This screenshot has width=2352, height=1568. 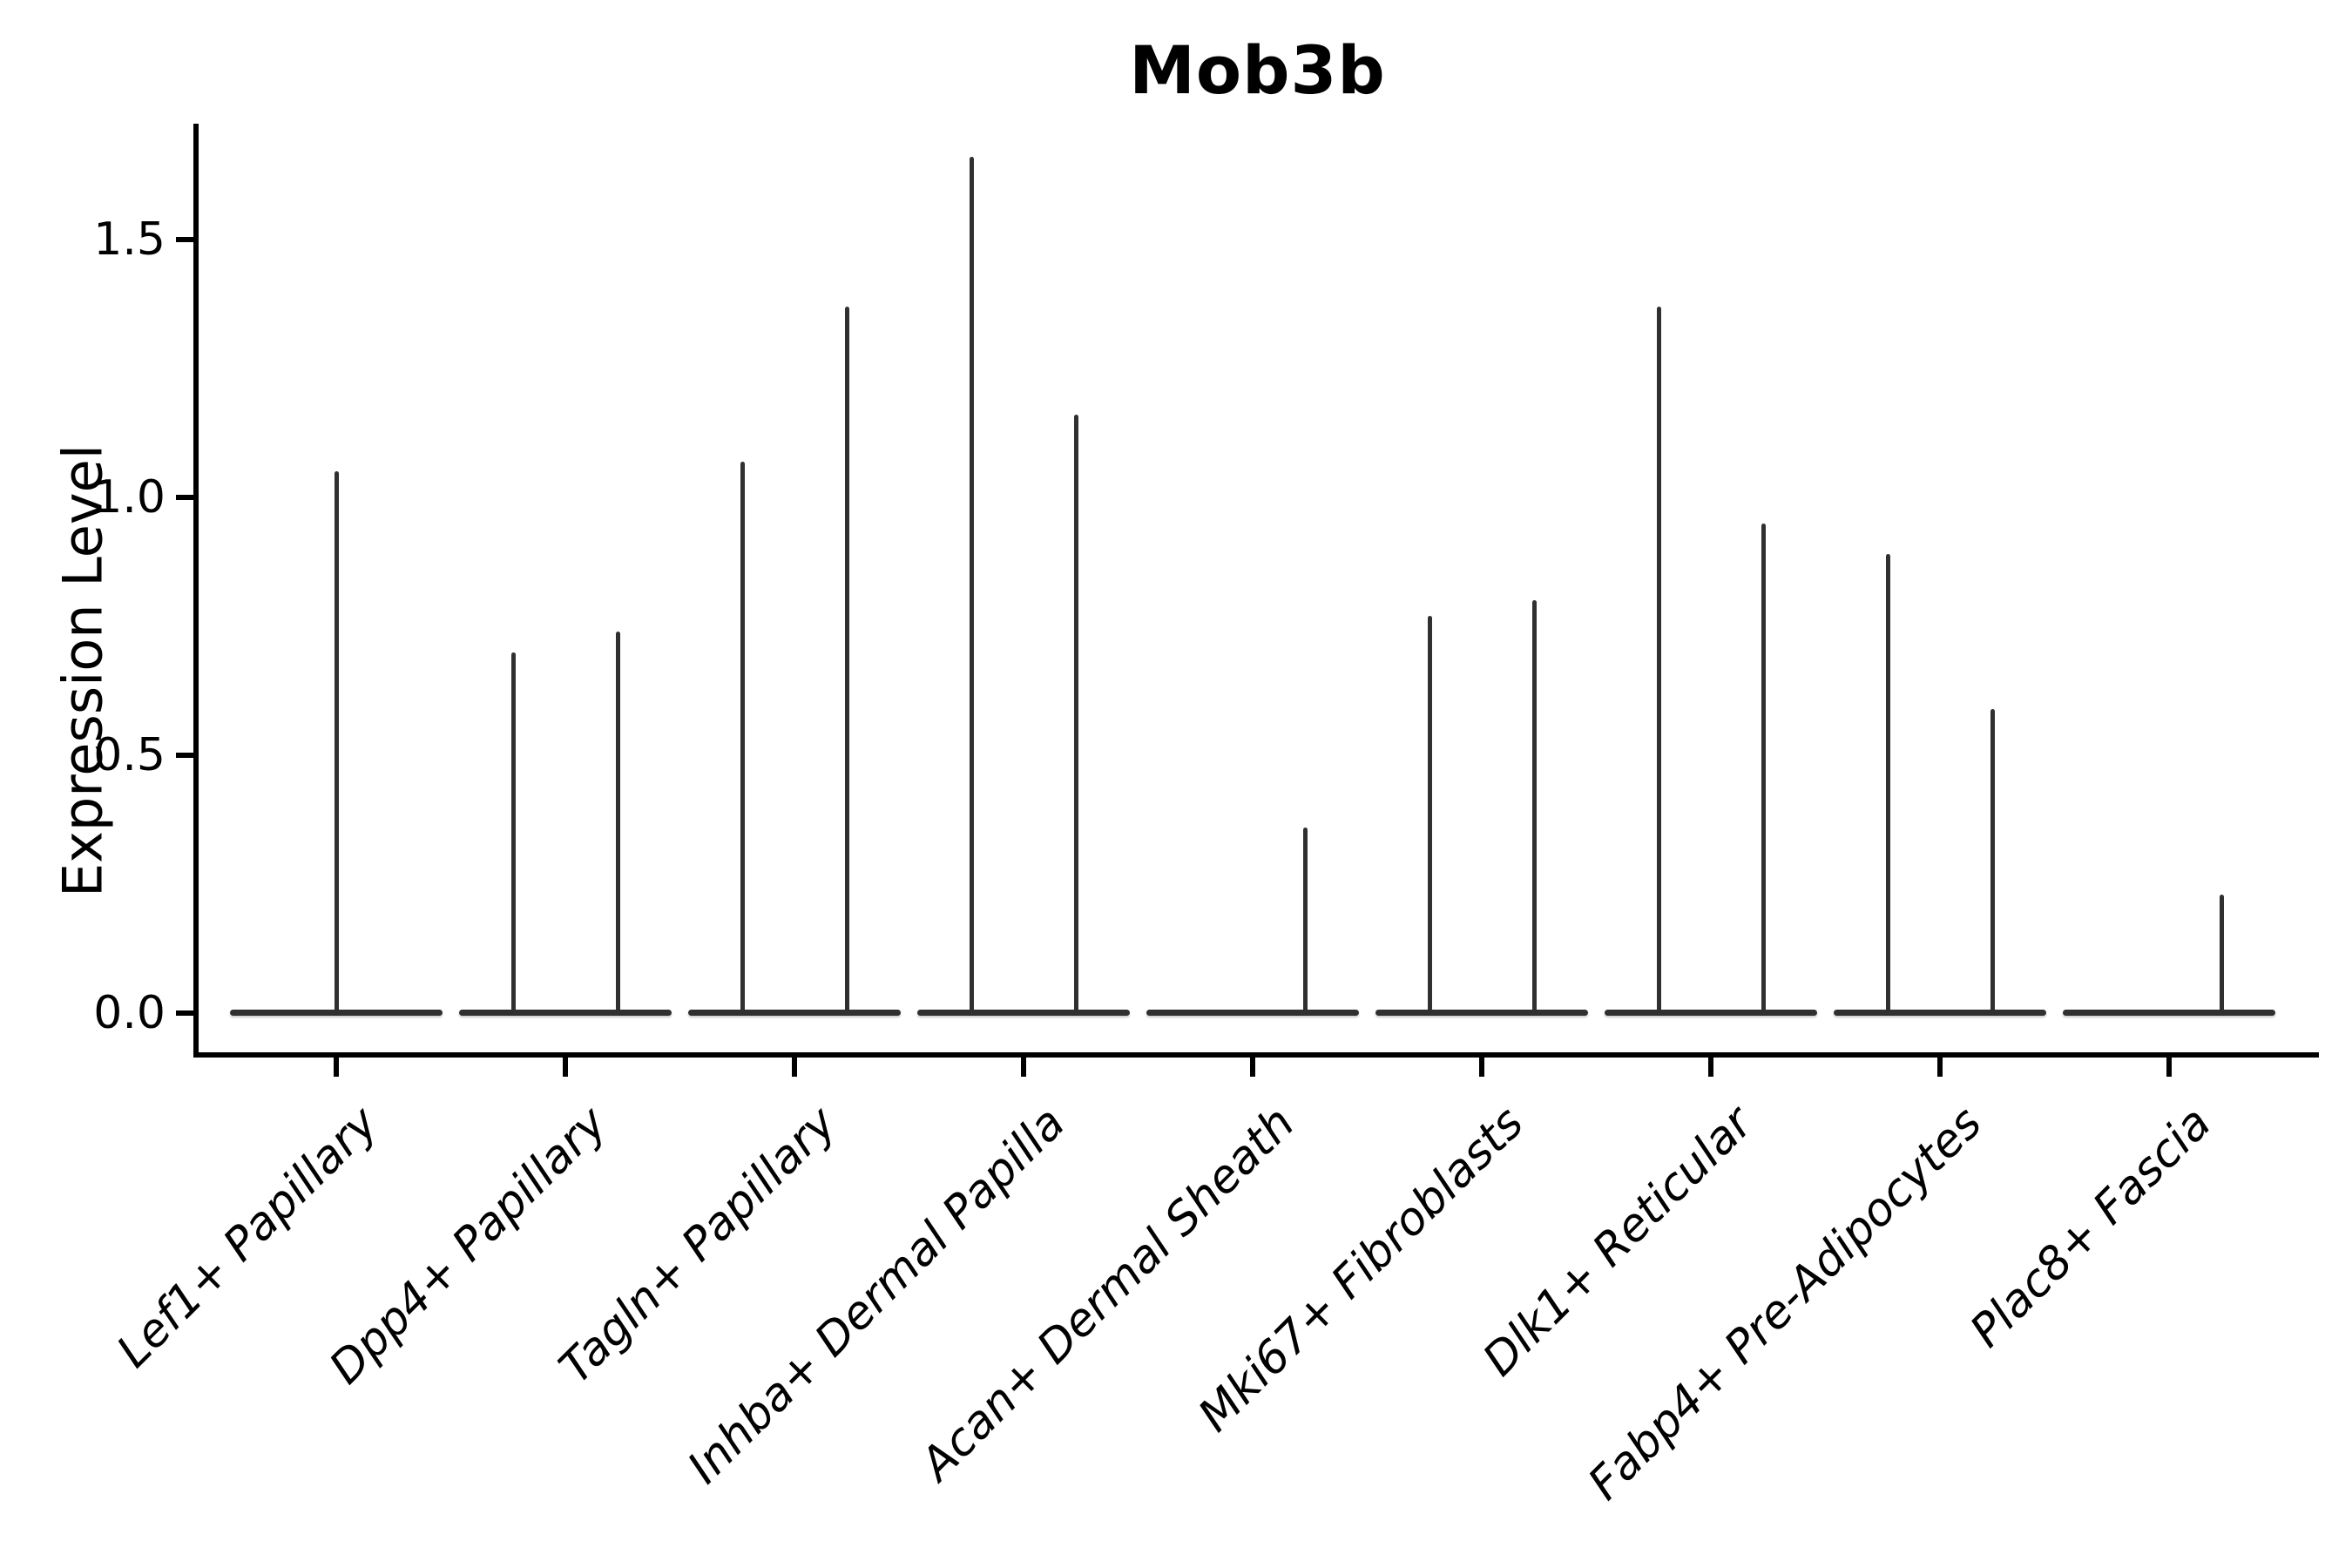 What do you see at coordinates (1785, 1304) in the screenshot?
I see `x-tick-label: Fabp4+ Pre-Adipocytes` at bounding box center [1785, 1304].